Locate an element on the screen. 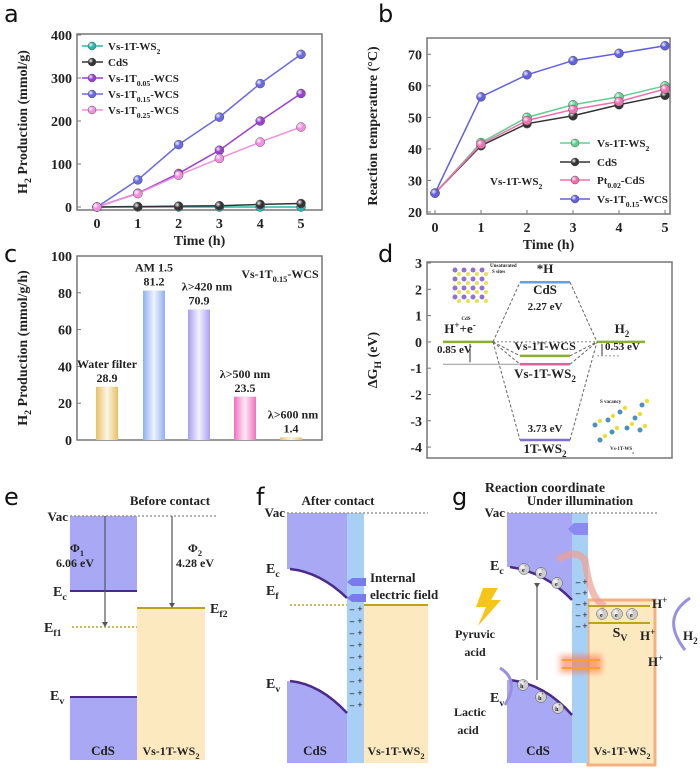 This screenshot has height=772, width=700. cds-conduction-band is located at coordinates (103, 553).